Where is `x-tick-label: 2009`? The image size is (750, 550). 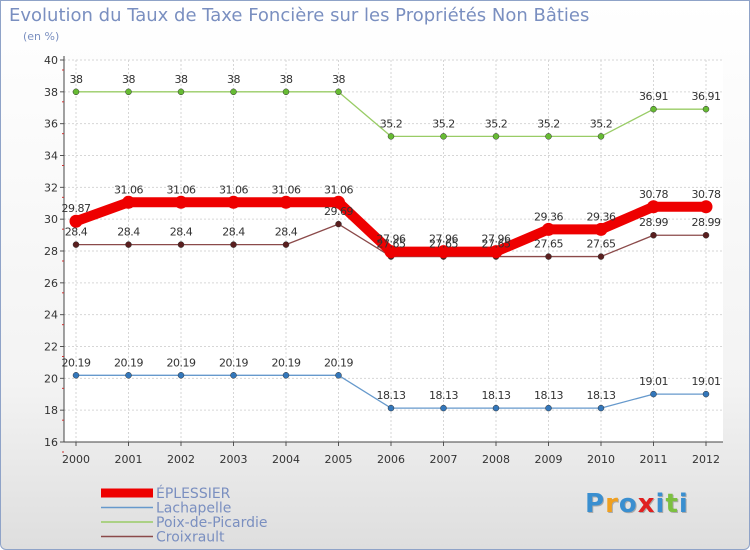 x-tick-label: 2009 is located at coordinates (549, 459).